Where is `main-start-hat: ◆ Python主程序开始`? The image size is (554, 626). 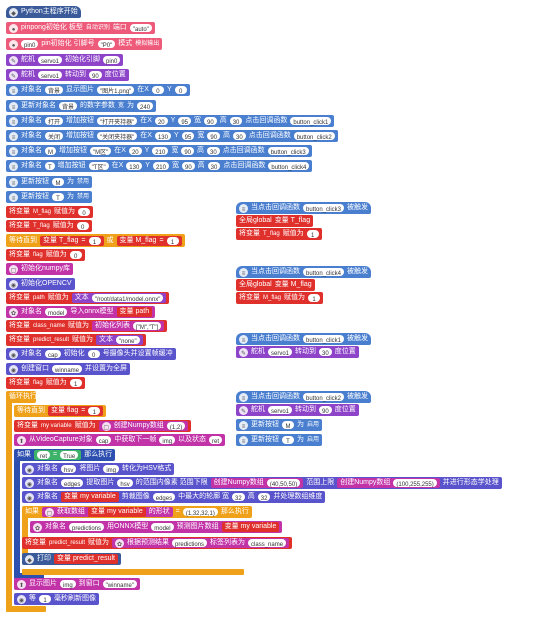
main-start-hat: ◆ Python主程序开始 is located at coordinates (43, 12).